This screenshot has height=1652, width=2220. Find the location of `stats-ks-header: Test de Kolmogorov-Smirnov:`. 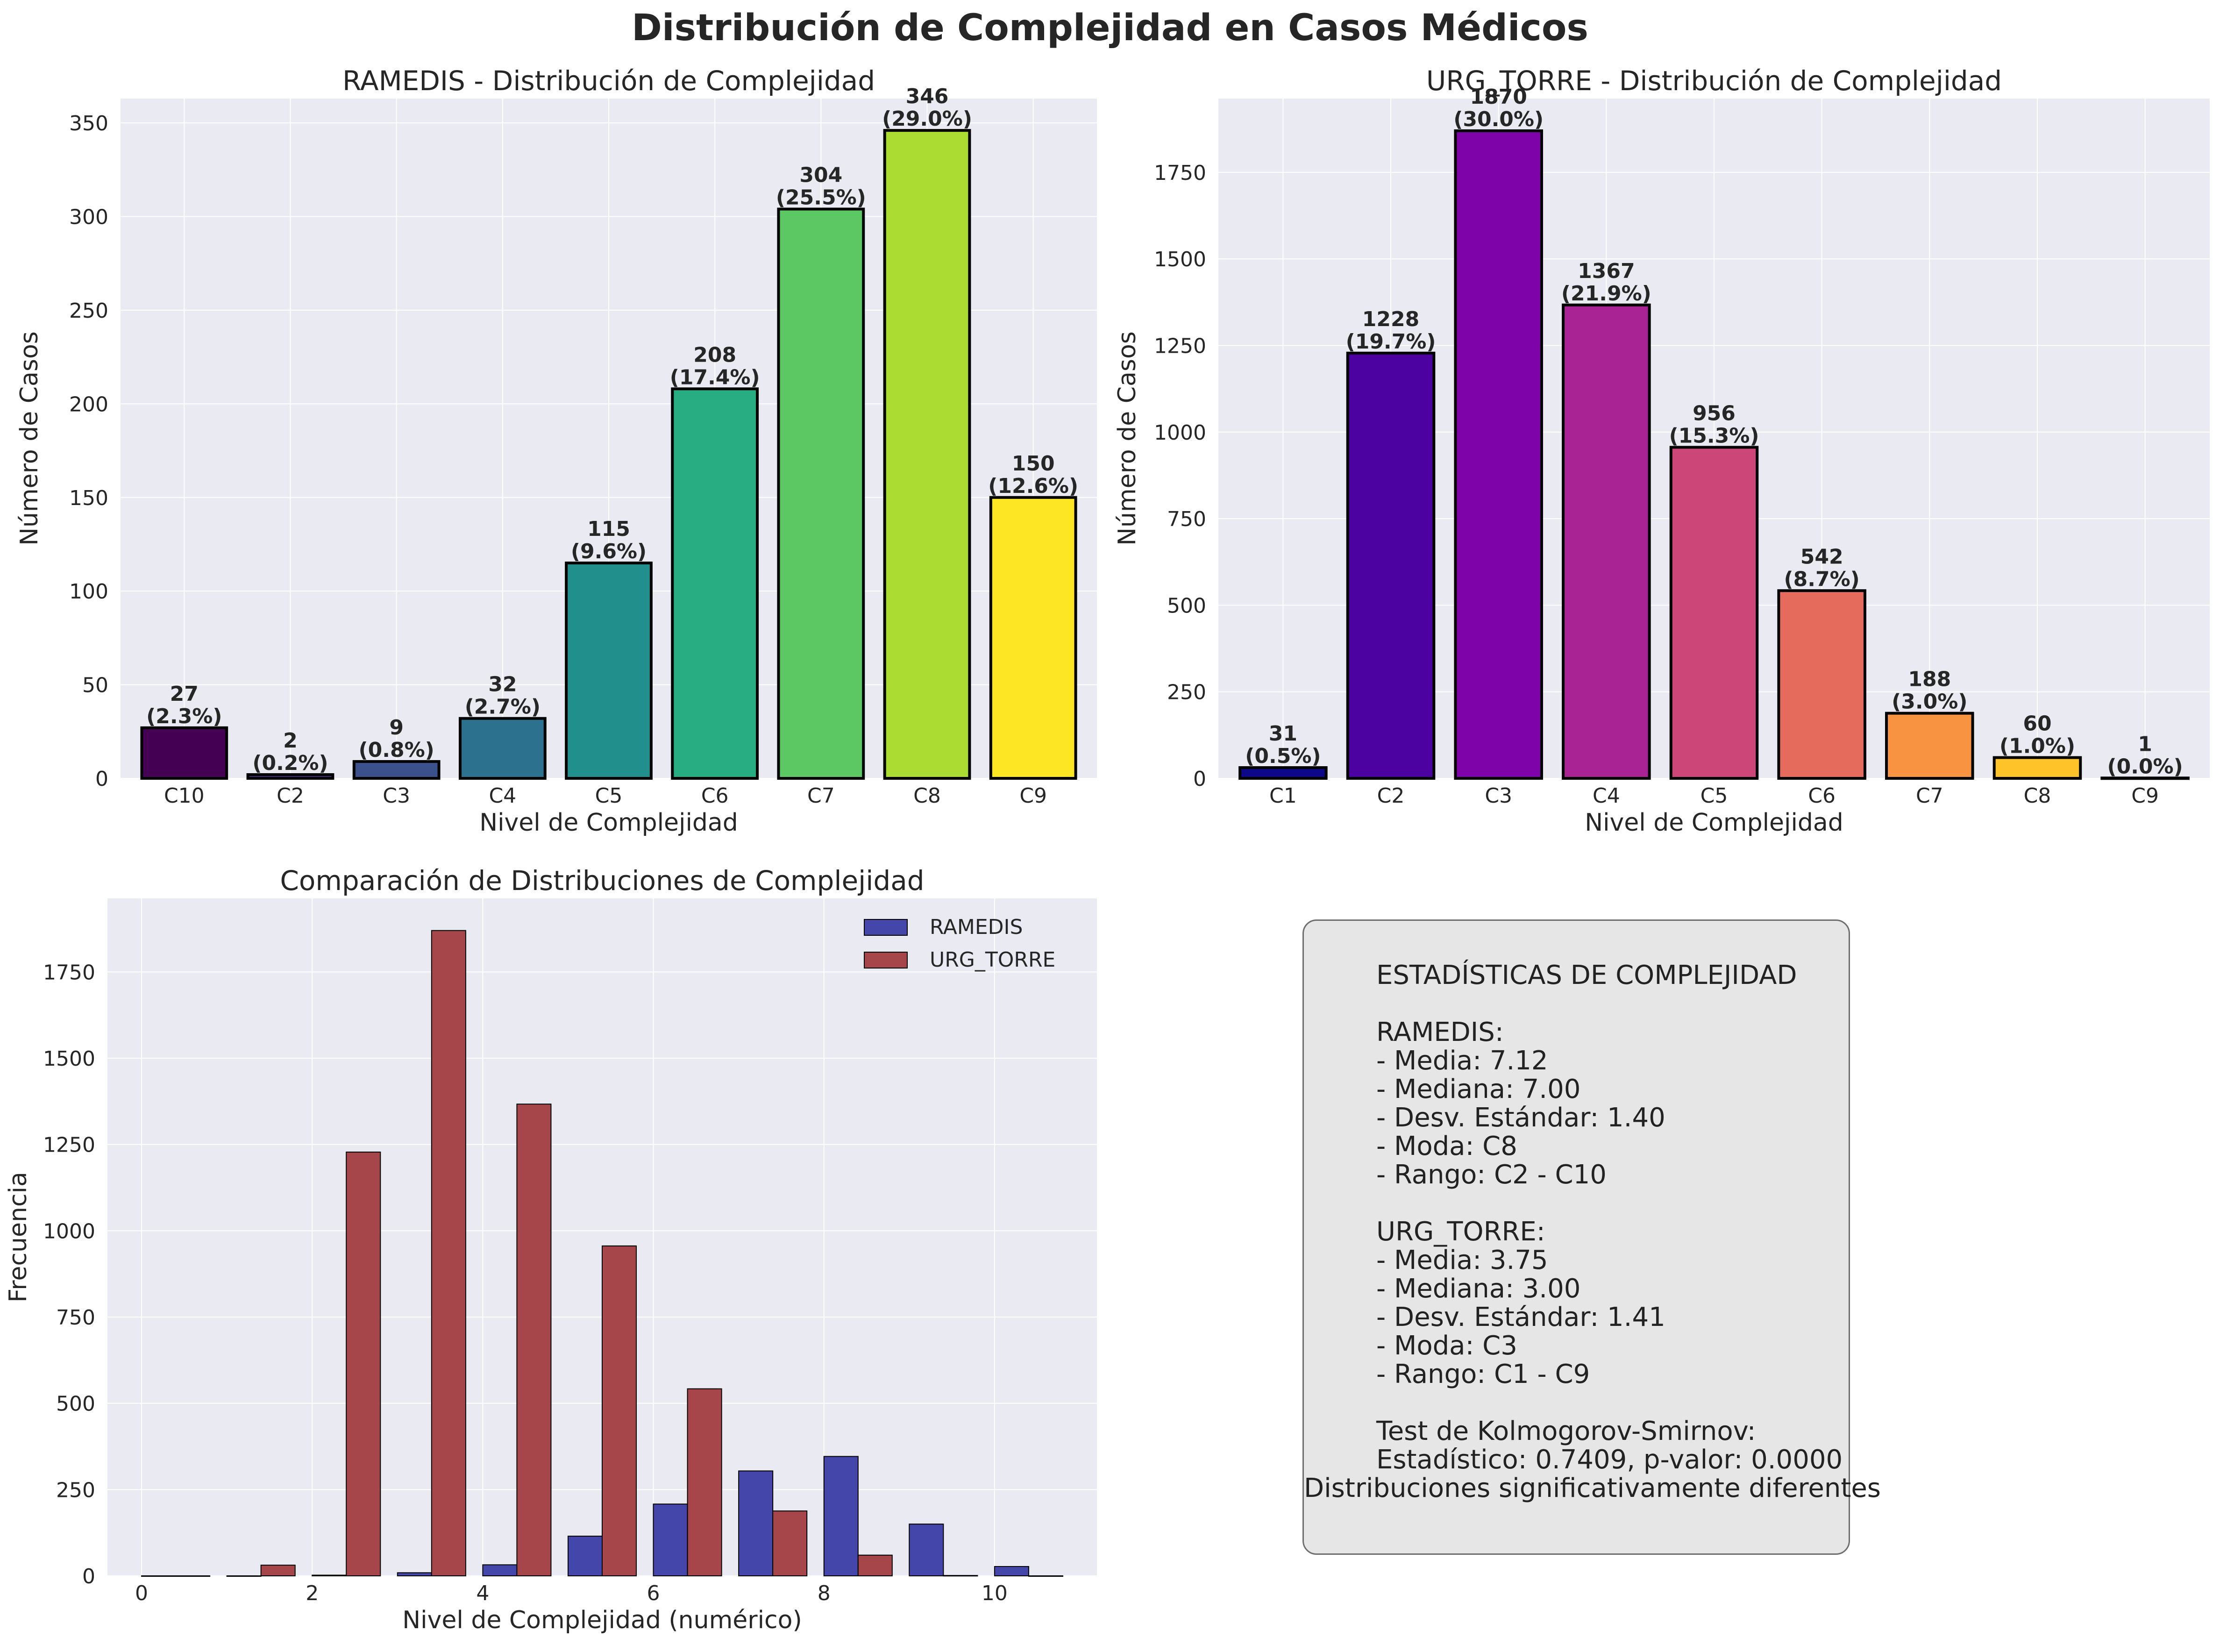

stats-ks-header: Test de Kolmogorov-Smirnov: is located at coordinates (1566, 1431).